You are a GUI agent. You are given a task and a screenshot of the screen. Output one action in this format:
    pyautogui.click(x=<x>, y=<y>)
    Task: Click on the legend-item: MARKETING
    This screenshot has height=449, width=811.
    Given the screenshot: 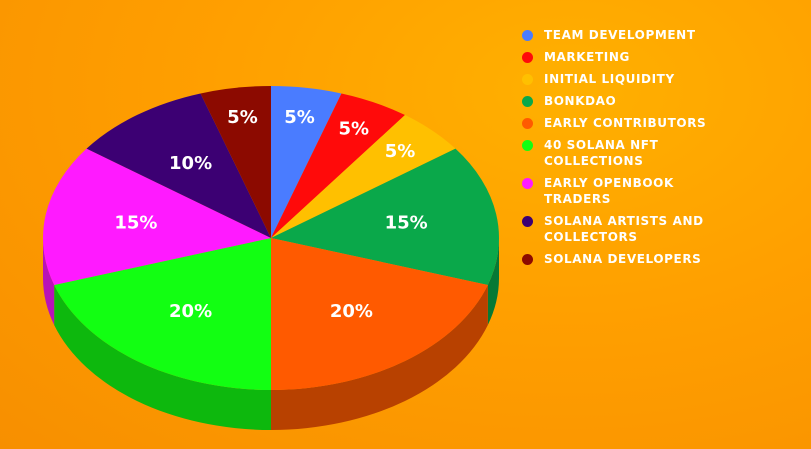 What is the action you would take?
    pyautogui.click(x=664, y=57)
    